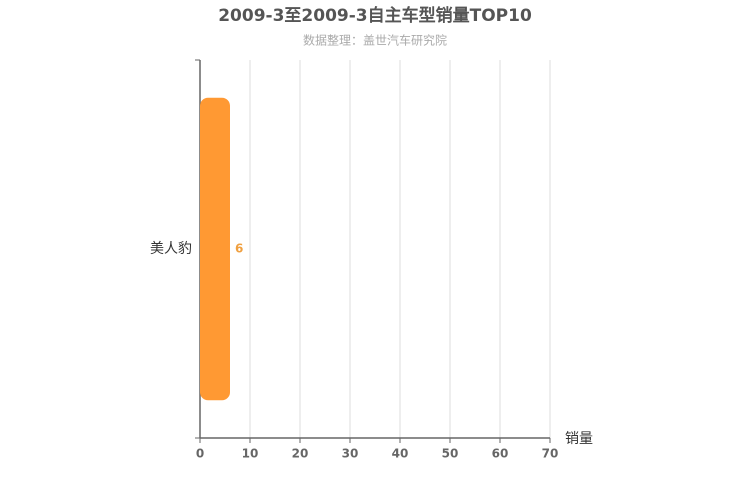 The width and height of the screenshot is (750, 500). I want to click on data-label: 6, so click(239, 249).